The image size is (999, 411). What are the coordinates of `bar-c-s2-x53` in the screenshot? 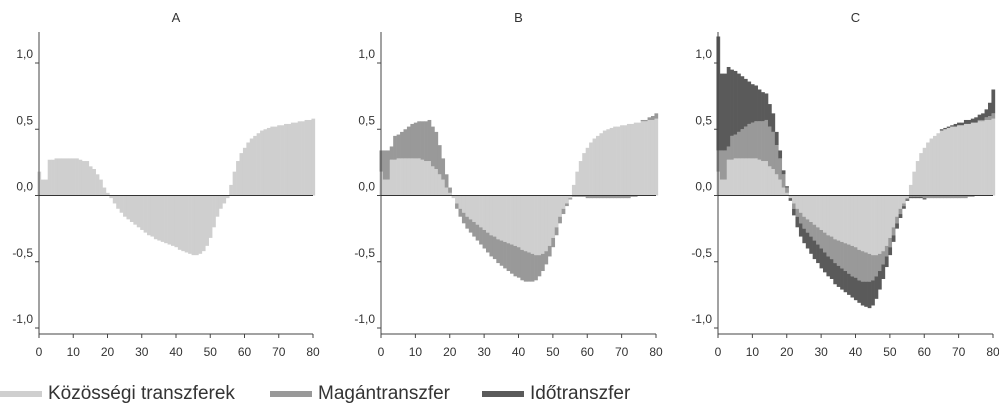 It's located at (900, 216).